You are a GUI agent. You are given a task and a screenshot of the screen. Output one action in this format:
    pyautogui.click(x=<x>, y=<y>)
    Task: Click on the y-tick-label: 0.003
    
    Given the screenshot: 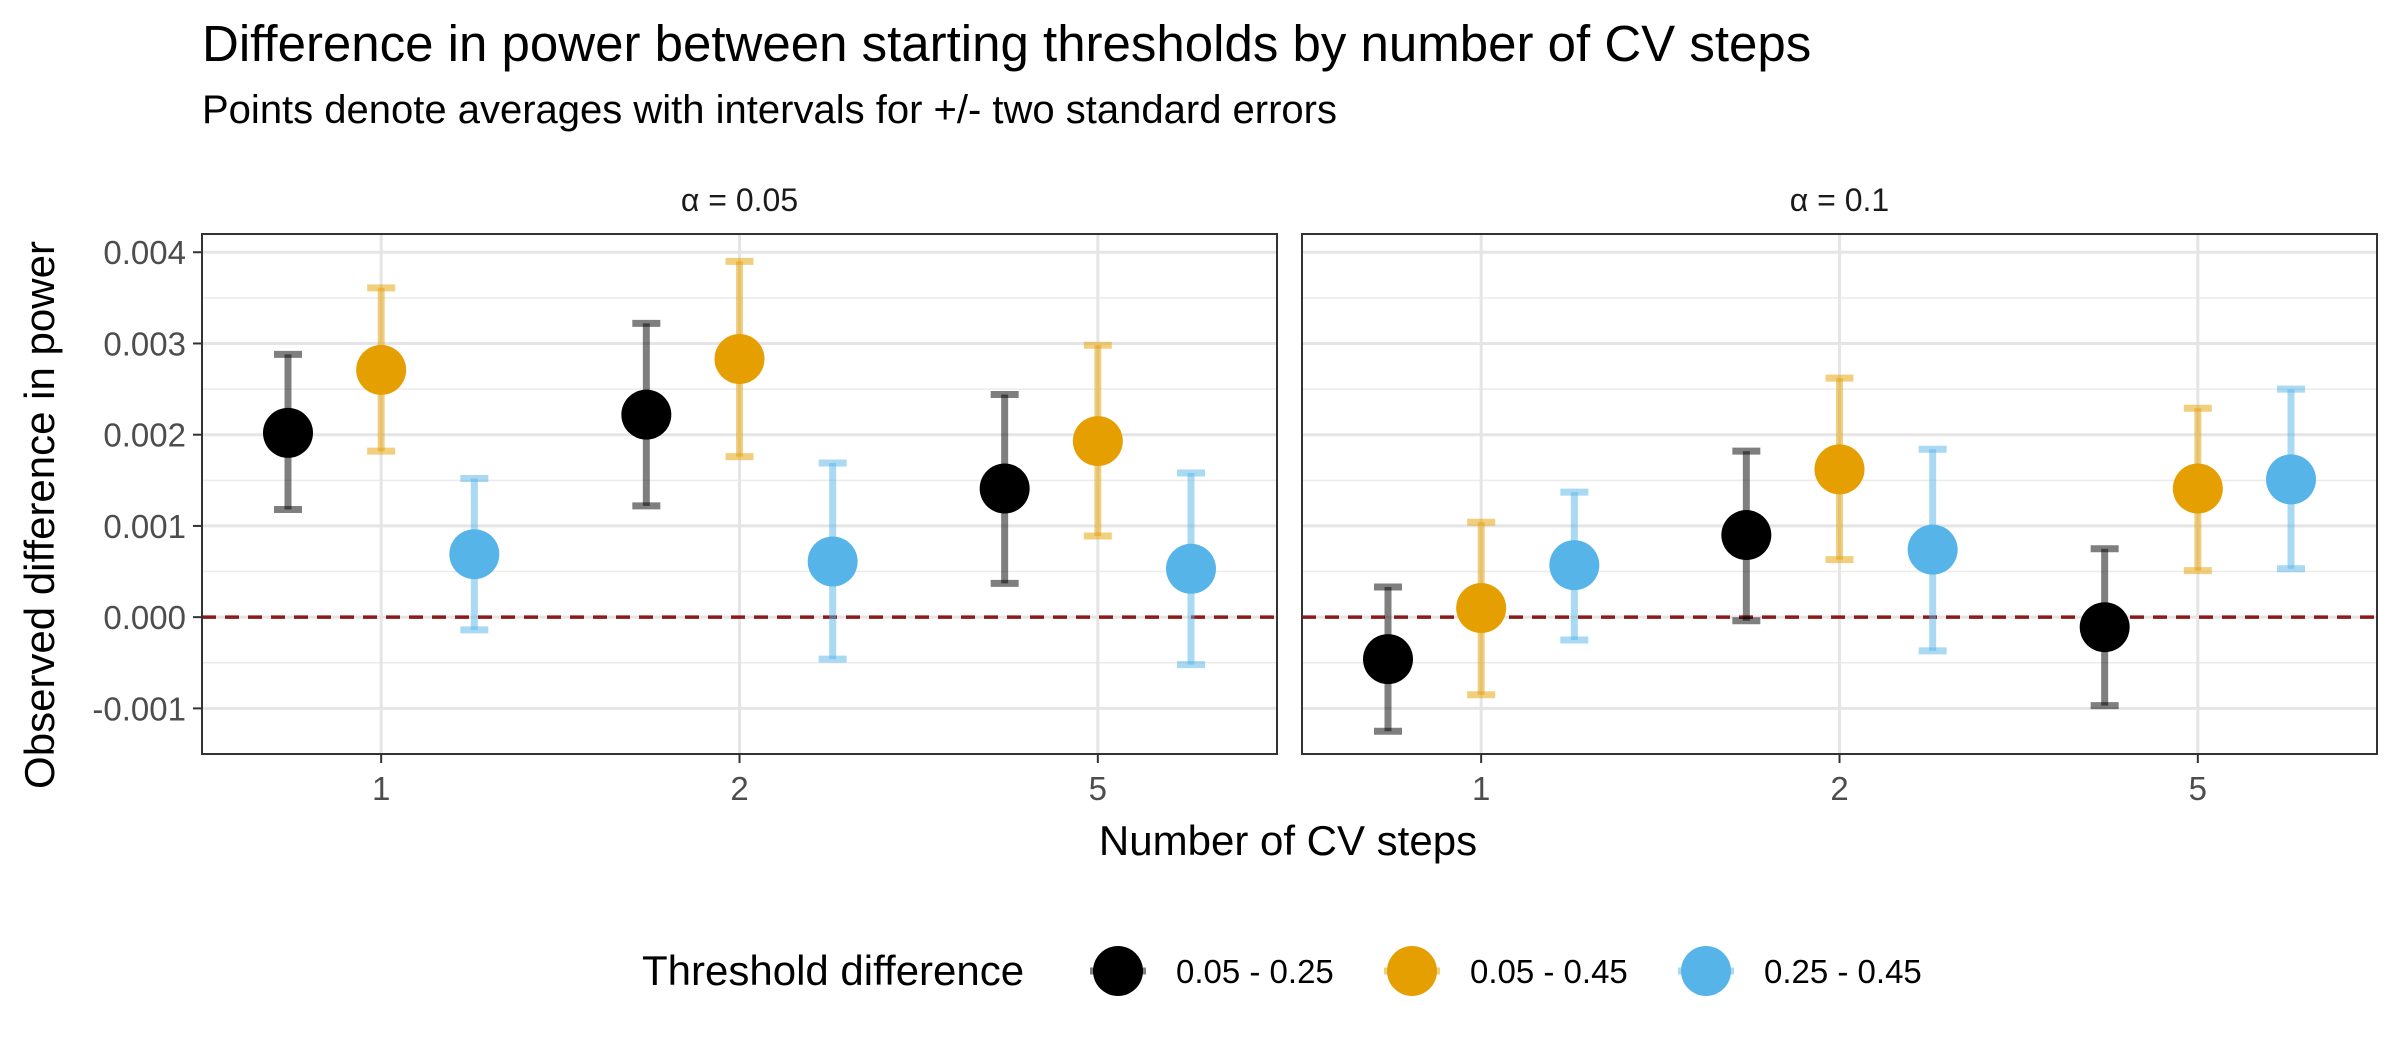 What is the action you would take?
    pyautogui.click(x=144, y=343)
    